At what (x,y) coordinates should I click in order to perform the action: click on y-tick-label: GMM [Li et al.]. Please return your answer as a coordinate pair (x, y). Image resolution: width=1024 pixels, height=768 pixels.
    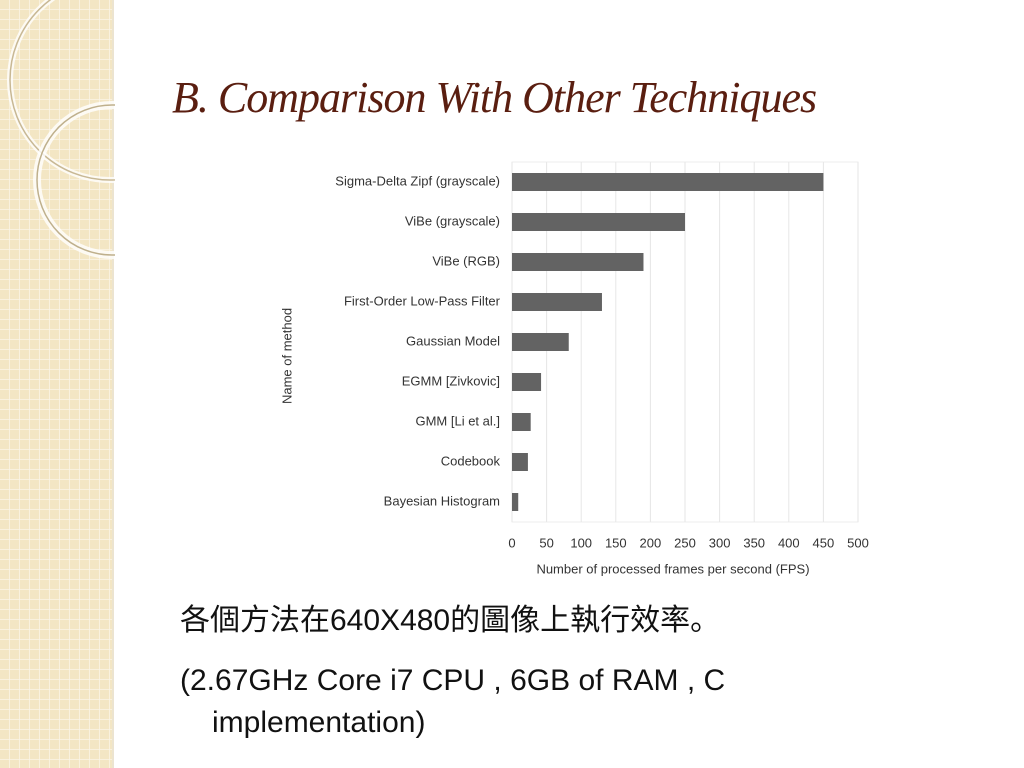
    Looking at the image, I should click on (457, 420).